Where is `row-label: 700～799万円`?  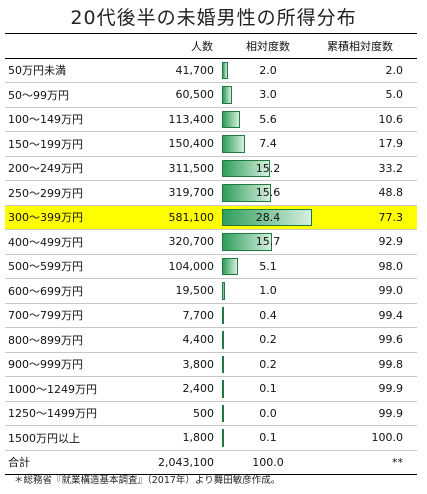
row-label: 700～799万円 is located at coordinates (64, 315).